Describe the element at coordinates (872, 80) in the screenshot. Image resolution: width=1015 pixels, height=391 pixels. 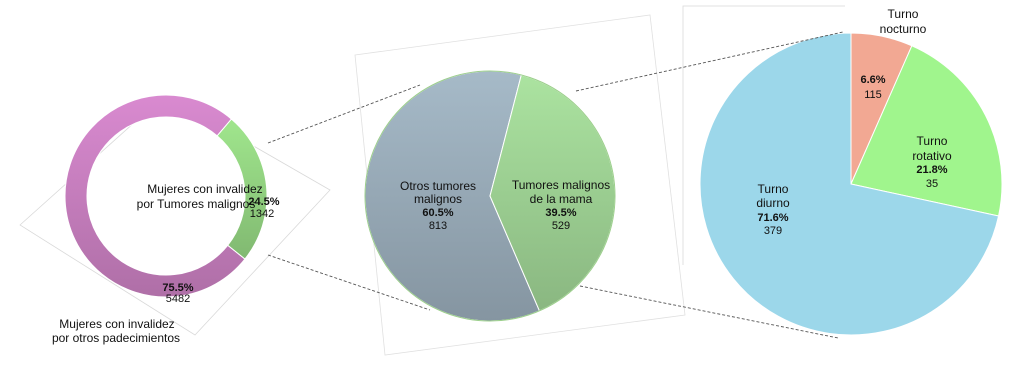
I see `pie-percent-nocturno: 6.6%` at that location.